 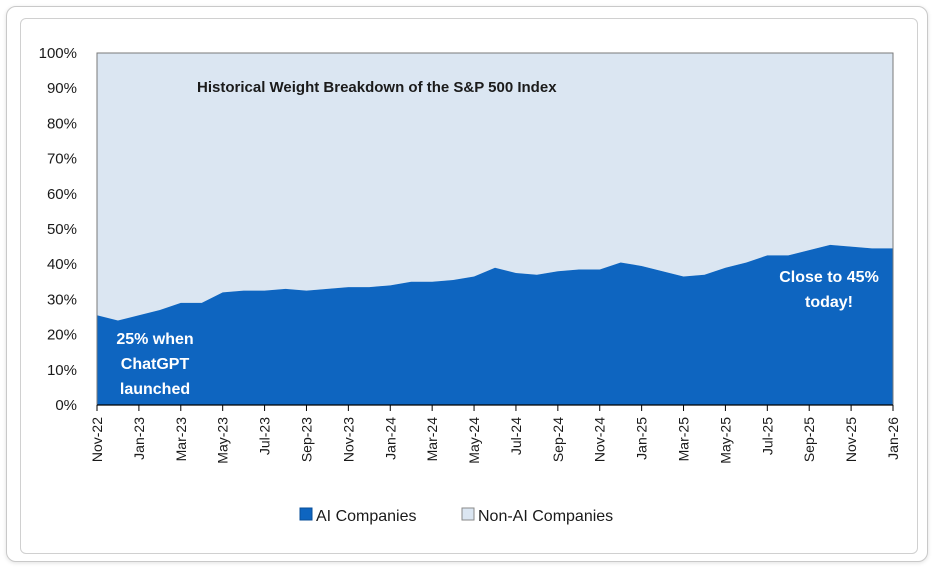 What do you see at coordinates (62, 299) in the screenshot?
I see `y-tick-label: 30%` at bounding box center [62, 299].